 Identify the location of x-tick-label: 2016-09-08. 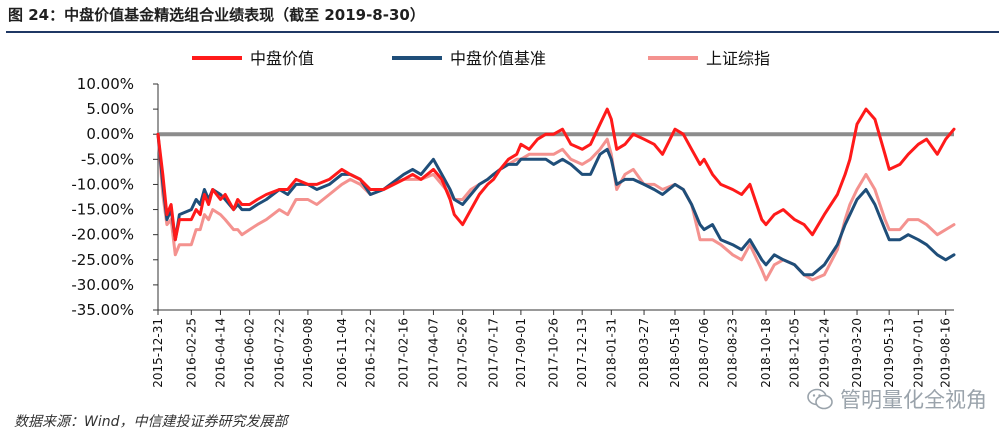
(308, 353).